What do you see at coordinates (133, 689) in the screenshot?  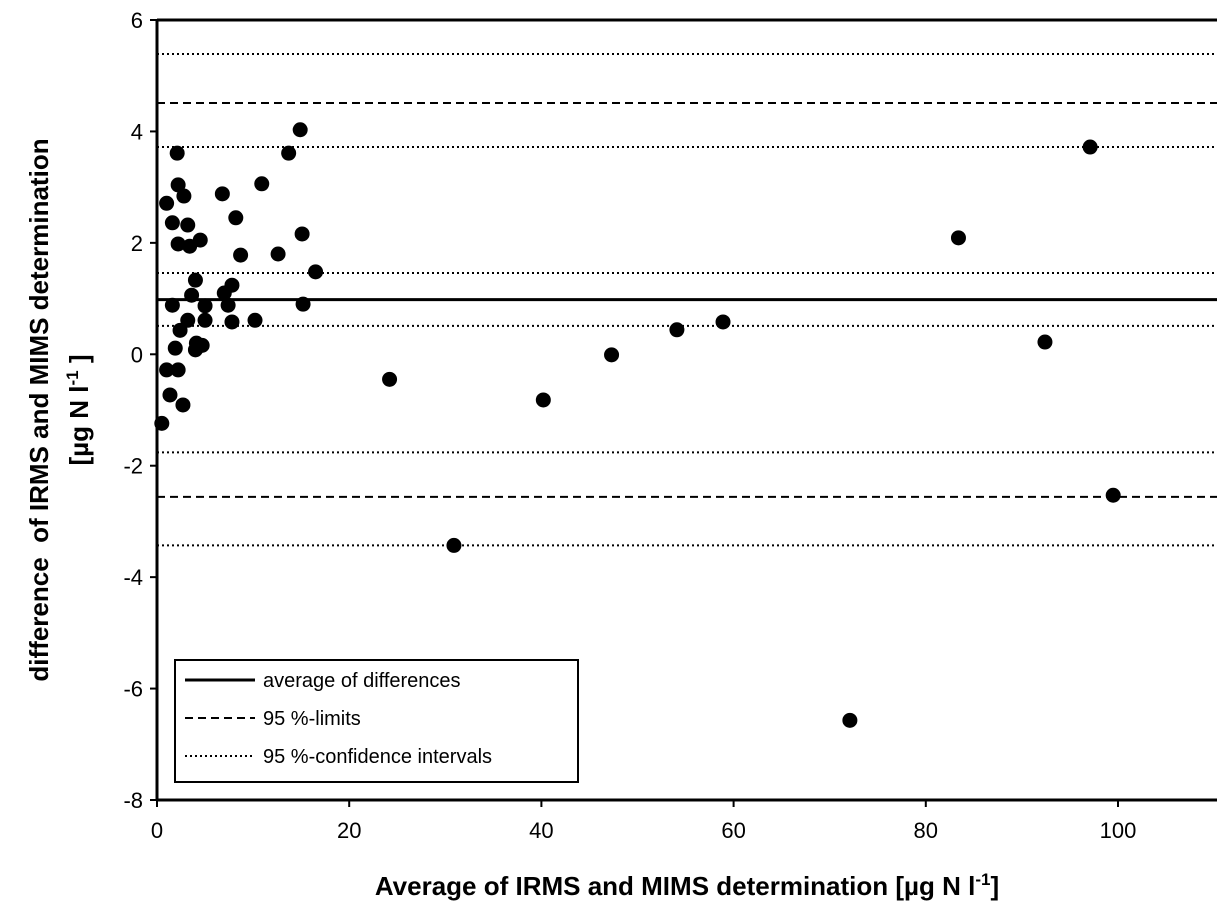 I see `y-tick-label: -6` at bounding box center [133, 689].